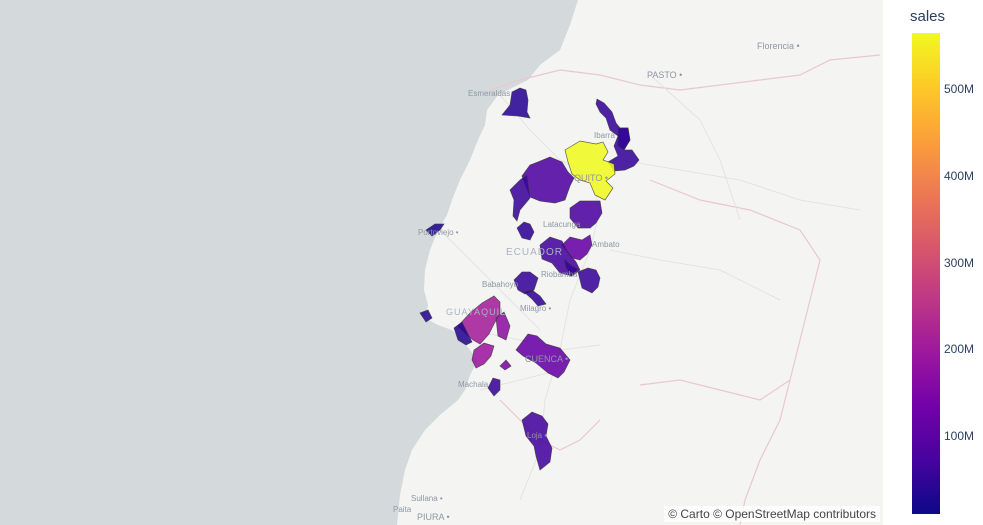 This screenshot has height=525, width=983. What do you see at coordinates (928, 16) in the screenshot?
I see `colorbar-title: sales` at bounding box center [928, 16].